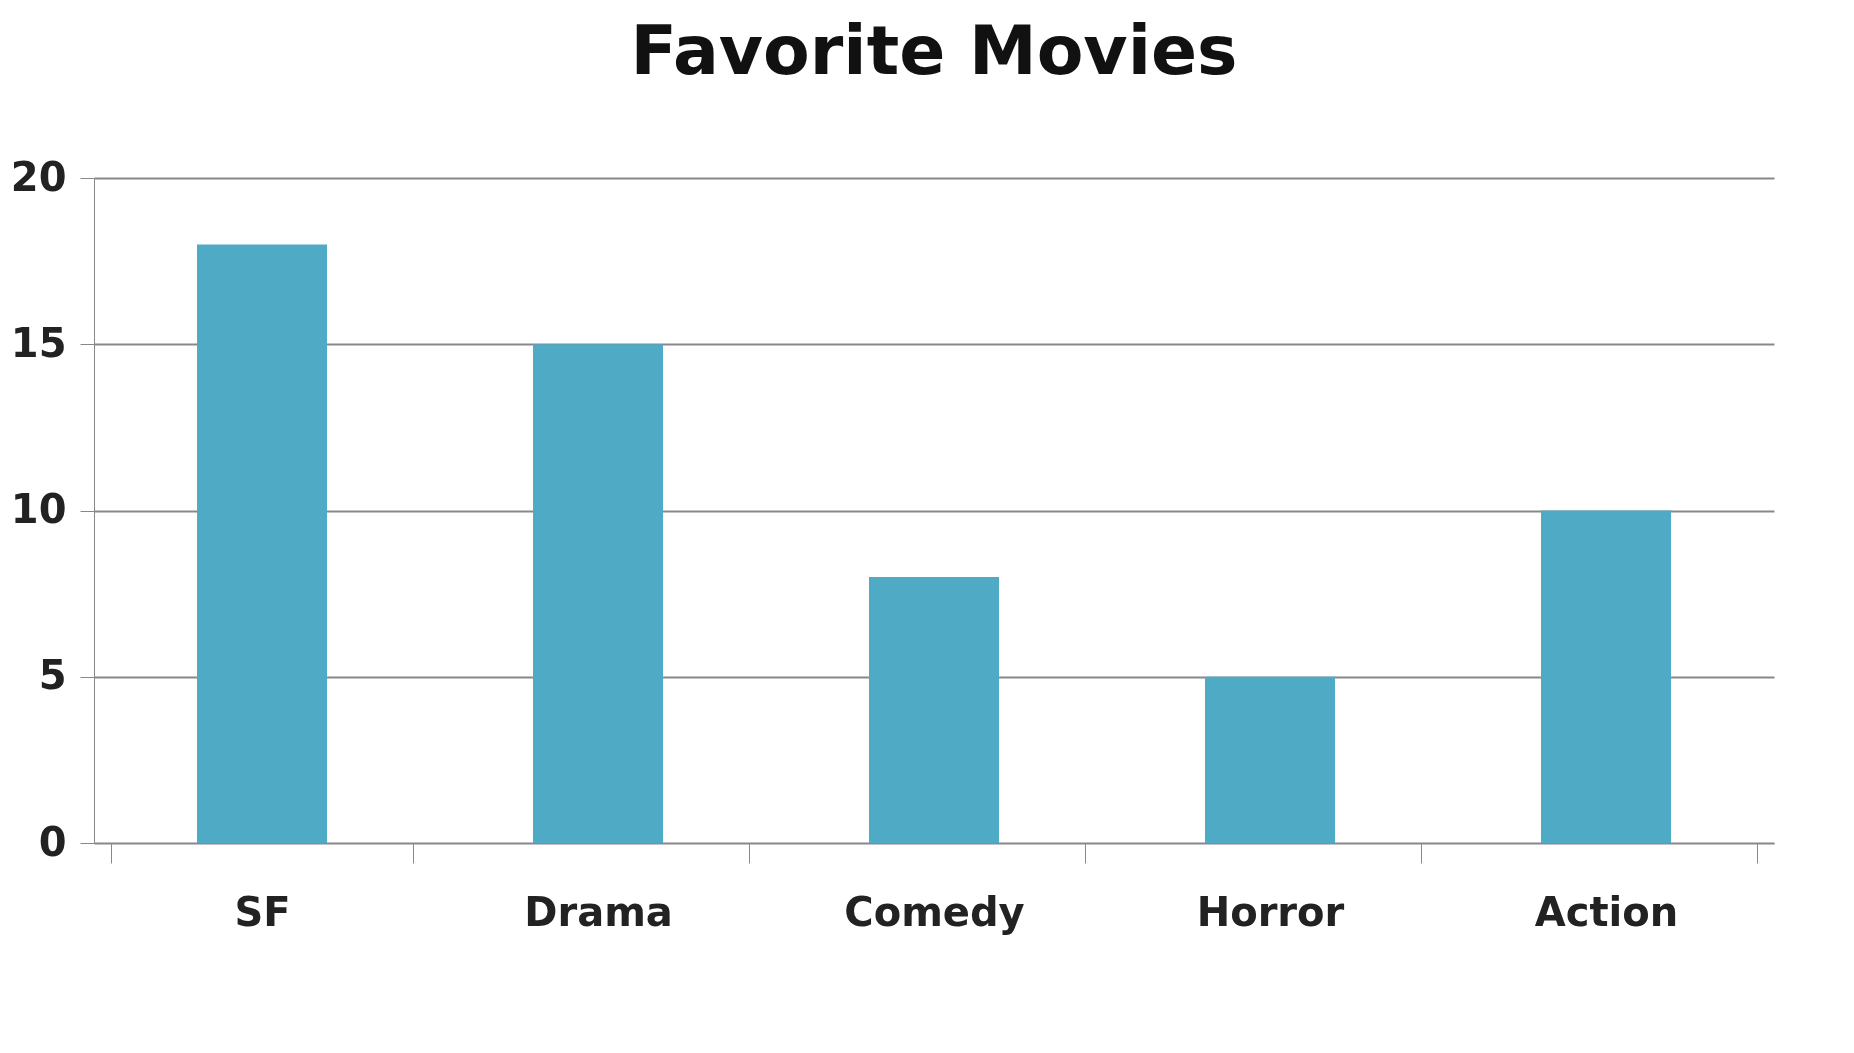 The image size is (1854, 1053). I want to click on chart-title: Favorite Movies, so click(934, 50).